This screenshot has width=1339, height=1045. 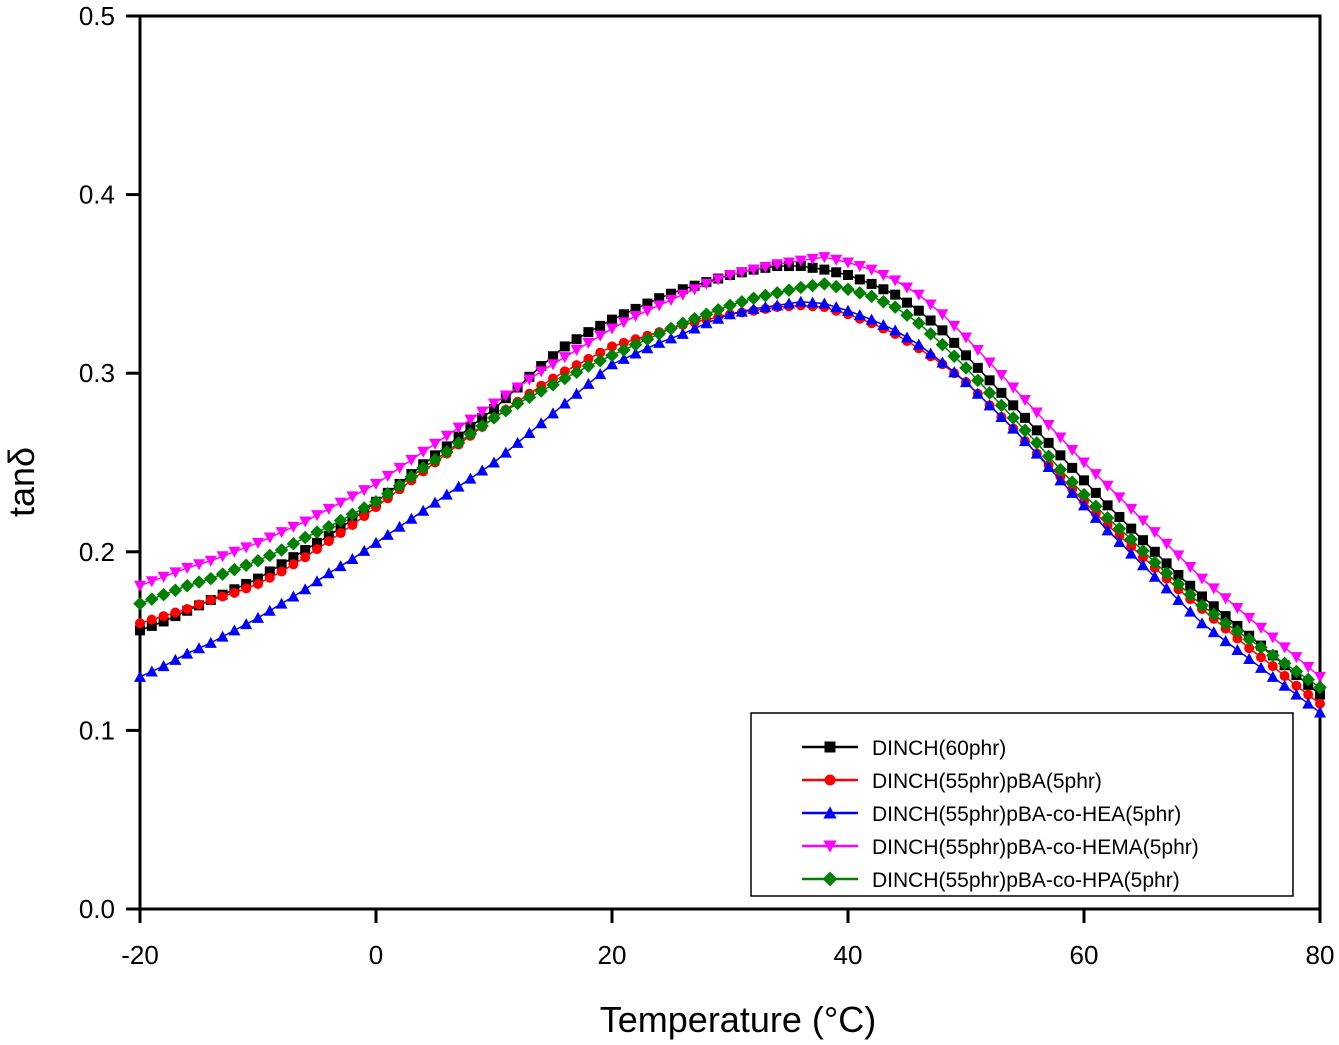 I want to click on legend-label: DINCH(55phr)pBA-co-HEA(5phr), so click(x=1026, y=814).